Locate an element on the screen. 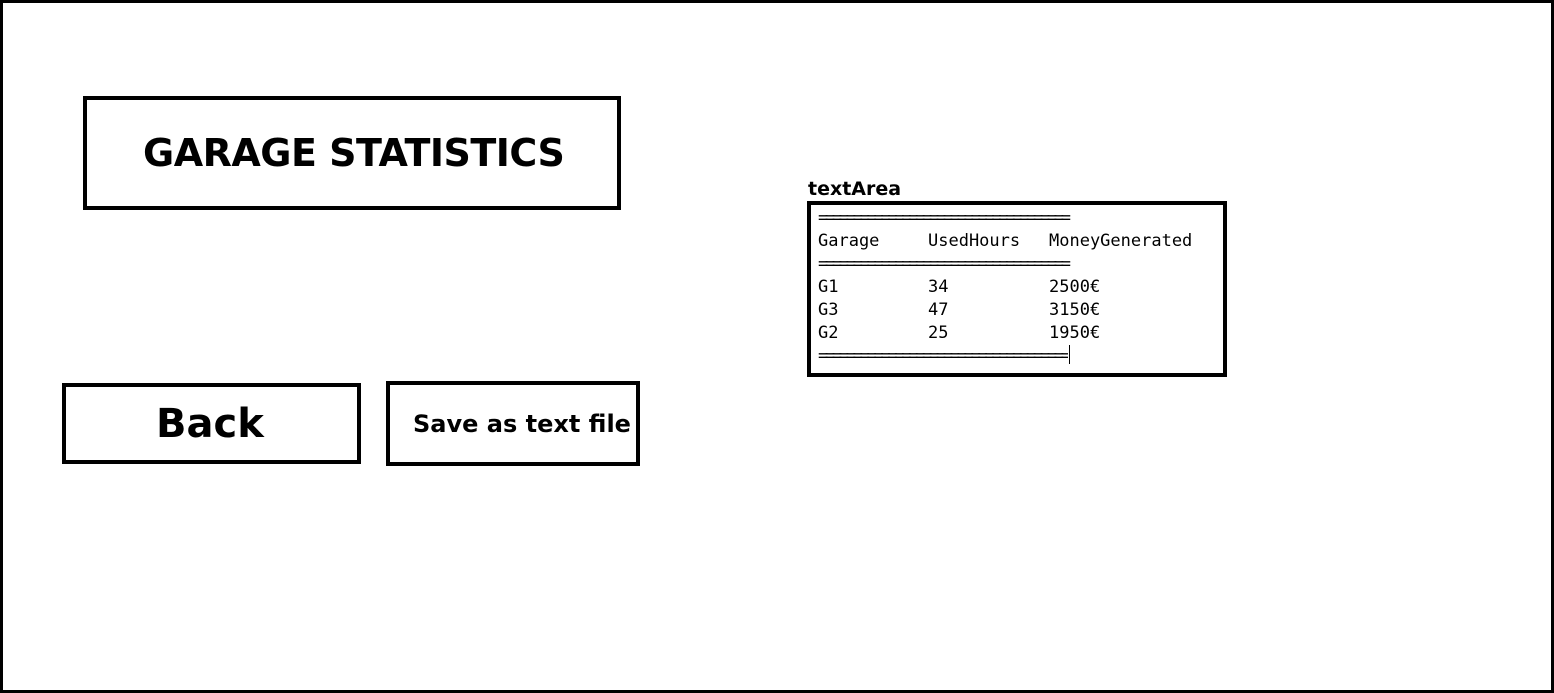 The height and width of the screenshot is (693, 1554). last-line: ==================================== is located at coordinates (1020, 356).